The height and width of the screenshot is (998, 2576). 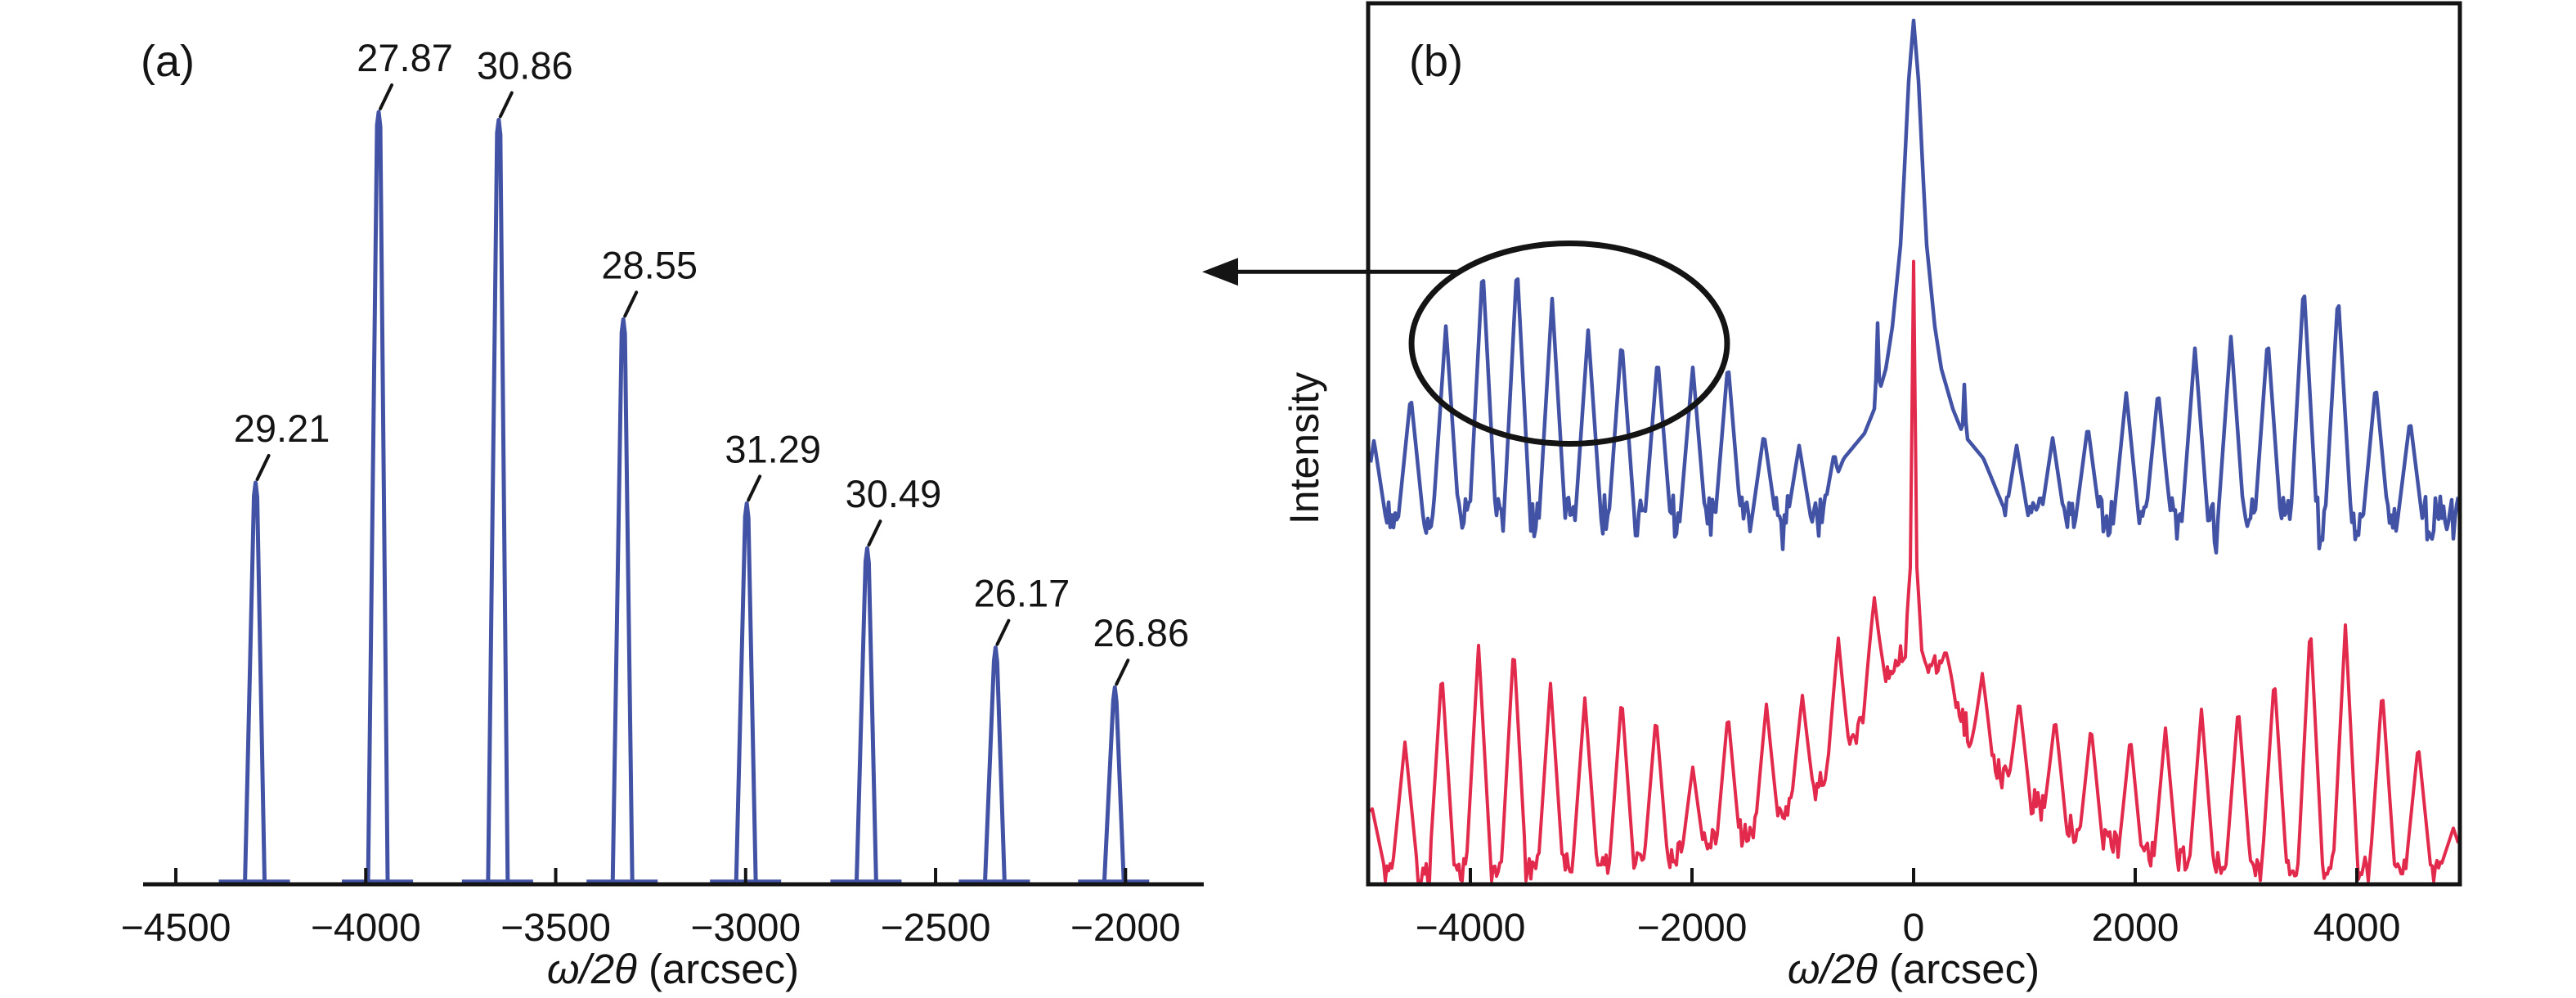 What do you see at coordinates (1436, 61) in the screenshot?
I see `panel-b-letter: (b)` at bounding box center [1436, 61].